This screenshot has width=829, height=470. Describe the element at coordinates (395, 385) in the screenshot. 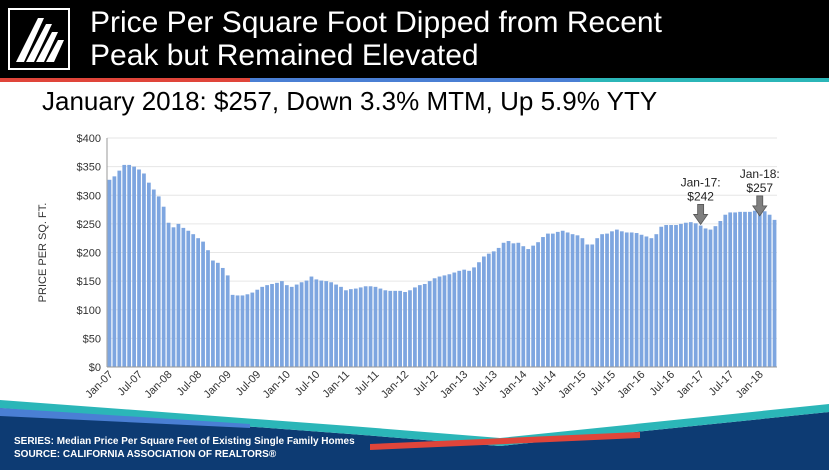

I see `x-tick-label: Jan-12` at that location.